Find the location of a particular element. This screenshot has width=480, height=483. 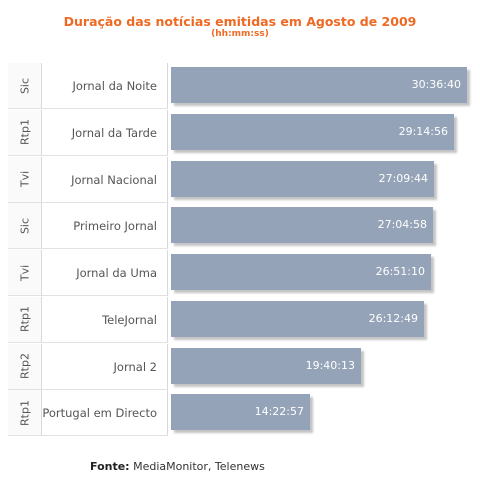

program-cell: Jornal 2 is located at coordinates (105, 366).